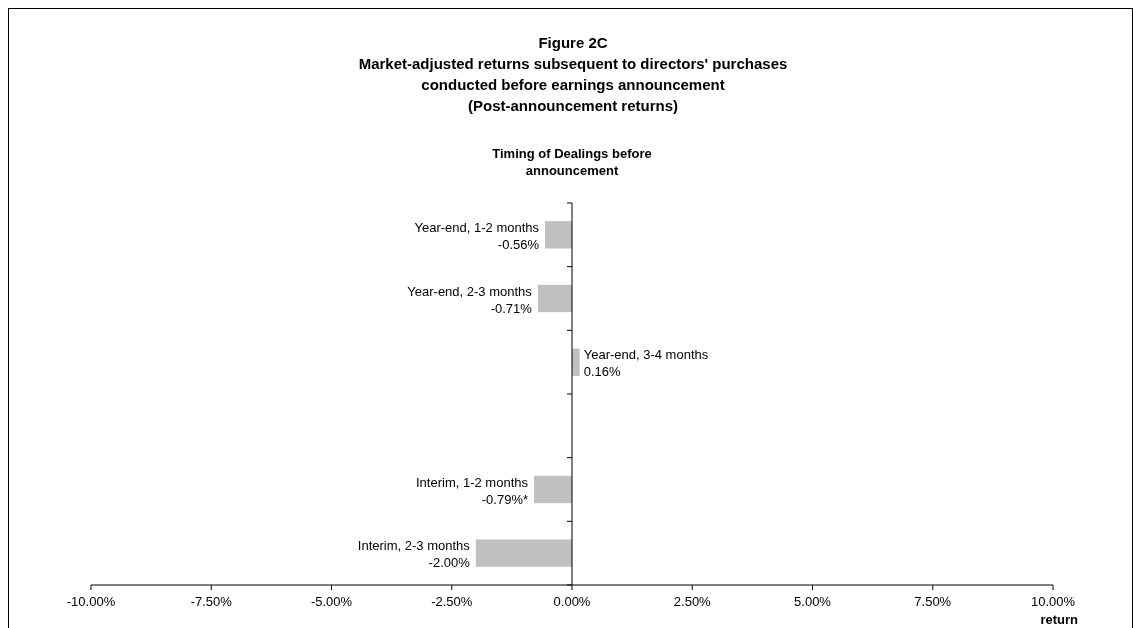  Describe the element at coordinates (1053, 601) in the screenshot. I see `x-tick-label: 10.00%` at that location.